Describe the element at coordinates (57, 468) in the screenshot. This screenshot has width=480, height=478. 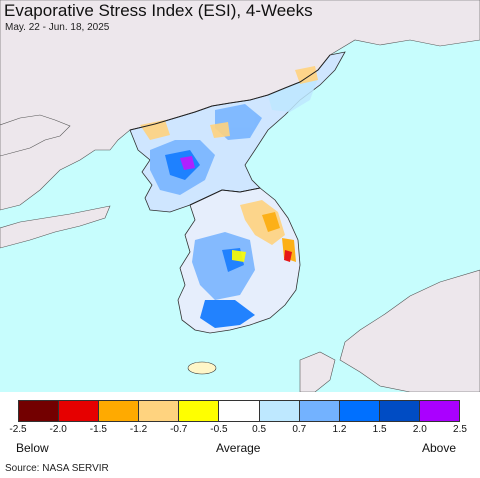
I see `source-credit: Source: NASA SERVIR` at that location.